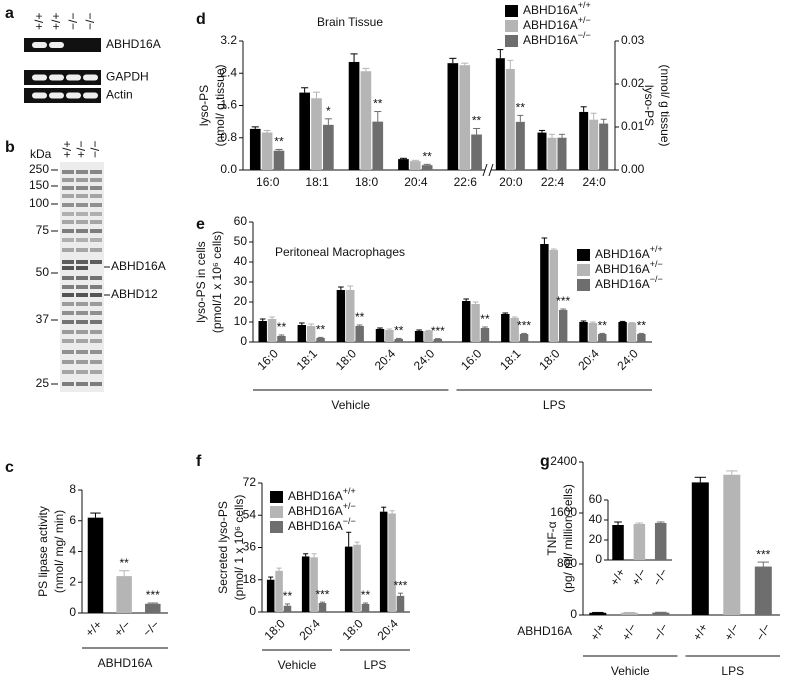 The width and height of the screenshot is (800, 681). Describe the element at coordinates (43, 551) in the screenshot. I see `y-axis-label: PS lipase activity` at that location.